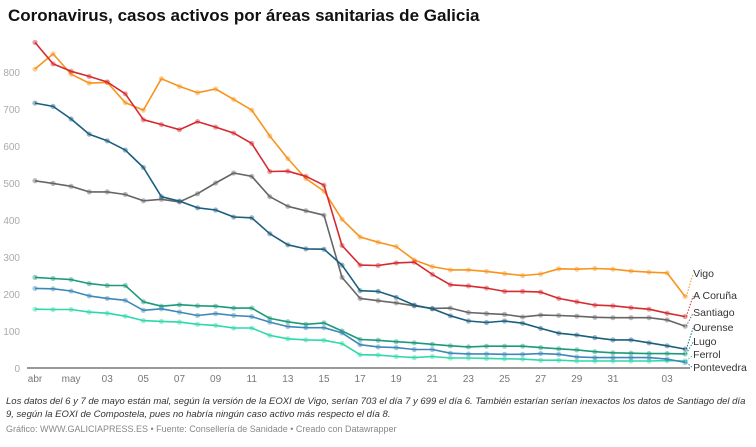  I want to click on series-label: Santiago, so click(714, 313).